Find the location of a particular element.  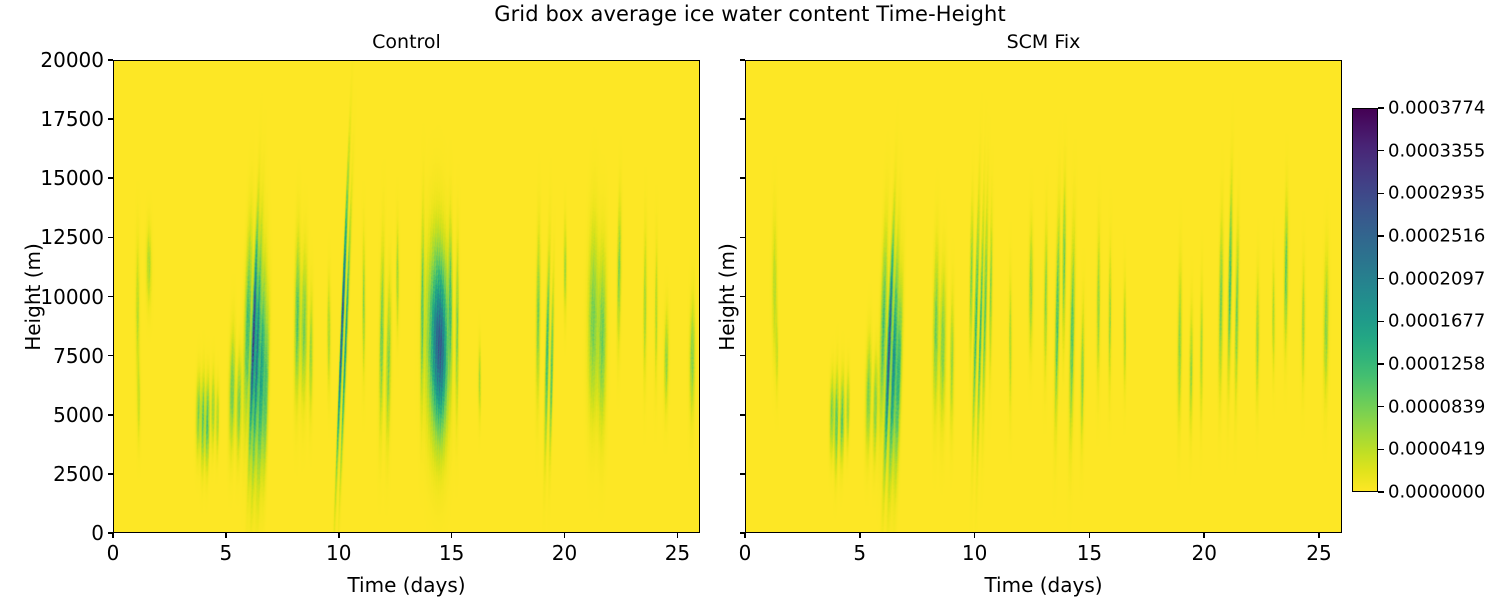

colorbar-gradient is located at coordinates (1365, 300).